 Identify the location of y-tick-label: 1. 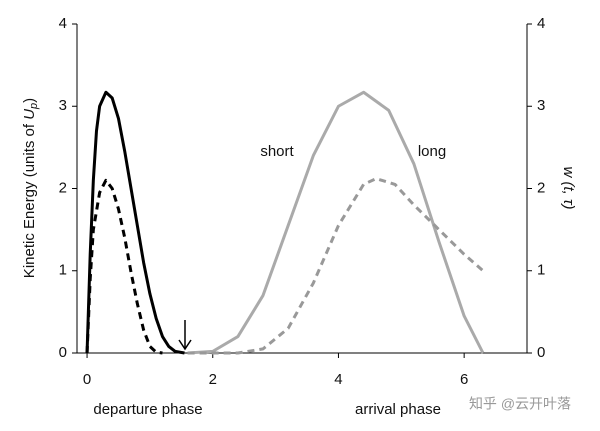
(63, 270).